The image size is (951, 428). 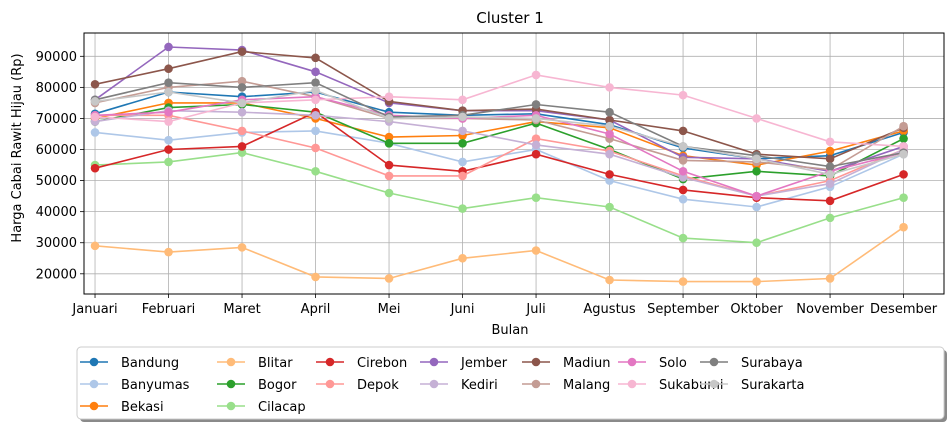 I want to click on x-tick-label: Desember, so click(x=904, y=309).